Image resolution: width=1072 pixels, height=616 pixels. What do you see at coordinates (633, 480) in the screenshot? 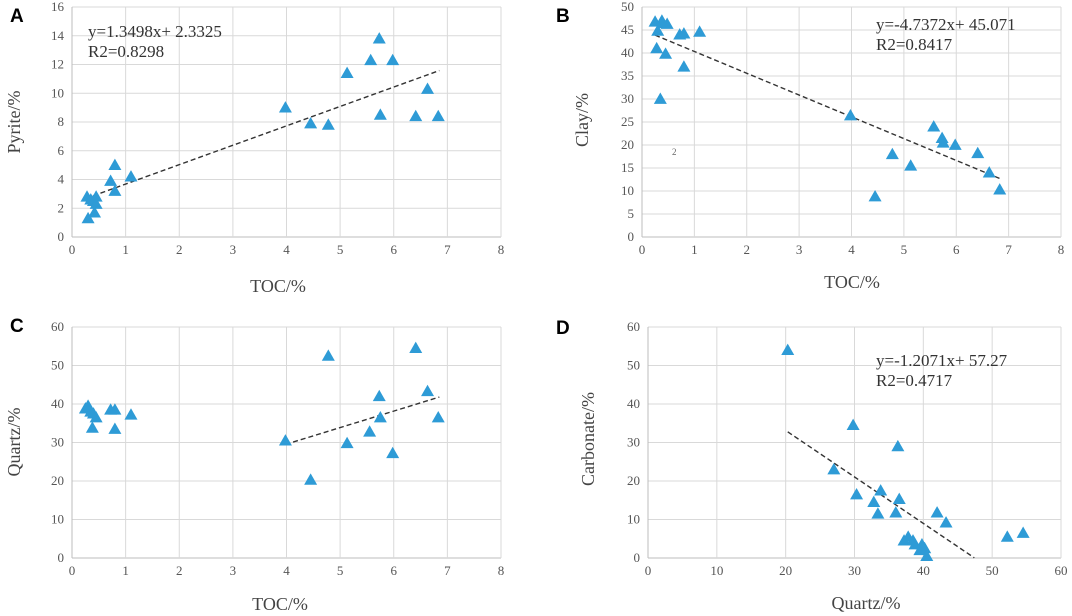
I see `y-tick-label-d: 20` at bounding box center [633, 480].